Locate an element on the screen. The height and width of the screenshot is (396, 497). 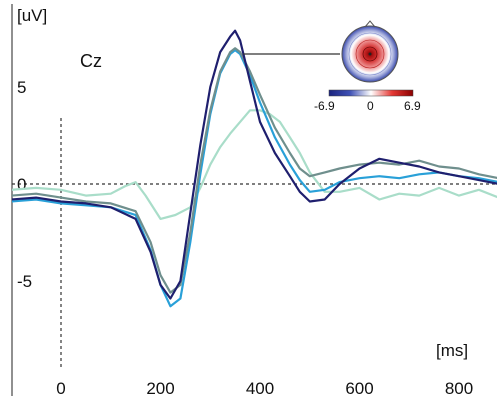
y-tick-label: 0 is located at coordinates (21, 184).